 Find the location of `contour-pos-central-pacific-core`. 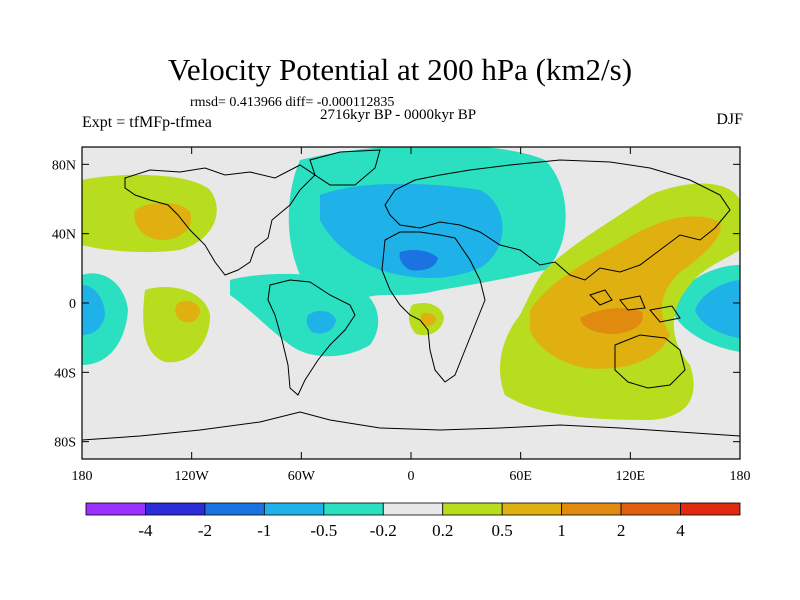

contour-pos-central-pacific-core is located at coordinates (187, 312).